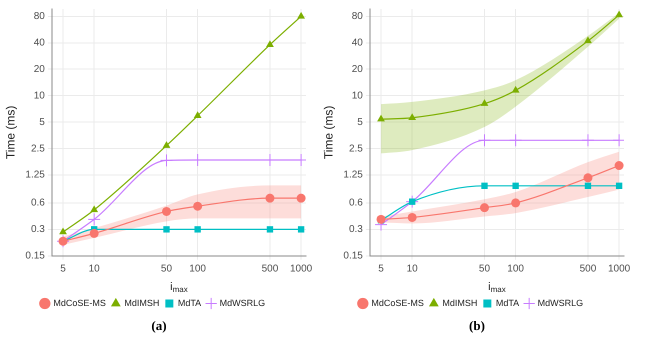 Image resolution: width=645 pixels, height=342 pixels. I want to click on text: (b), so click(477, 326).